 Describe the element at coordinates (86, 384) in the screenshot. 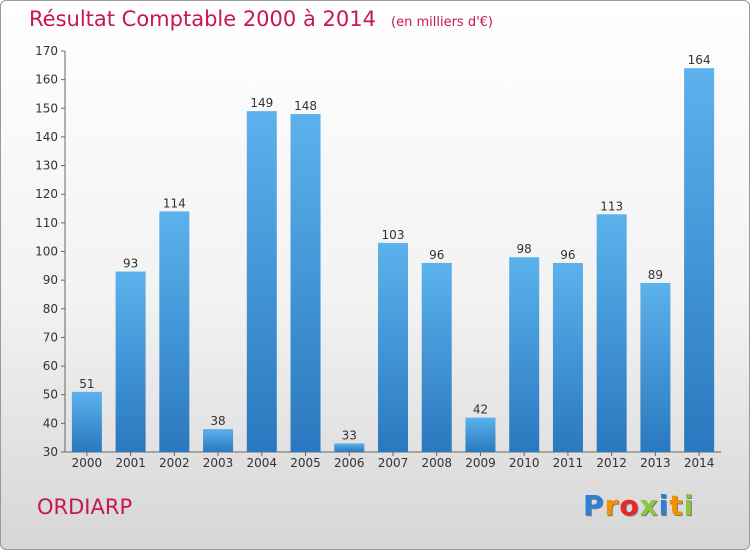

I see `data-label: 51` at that location.